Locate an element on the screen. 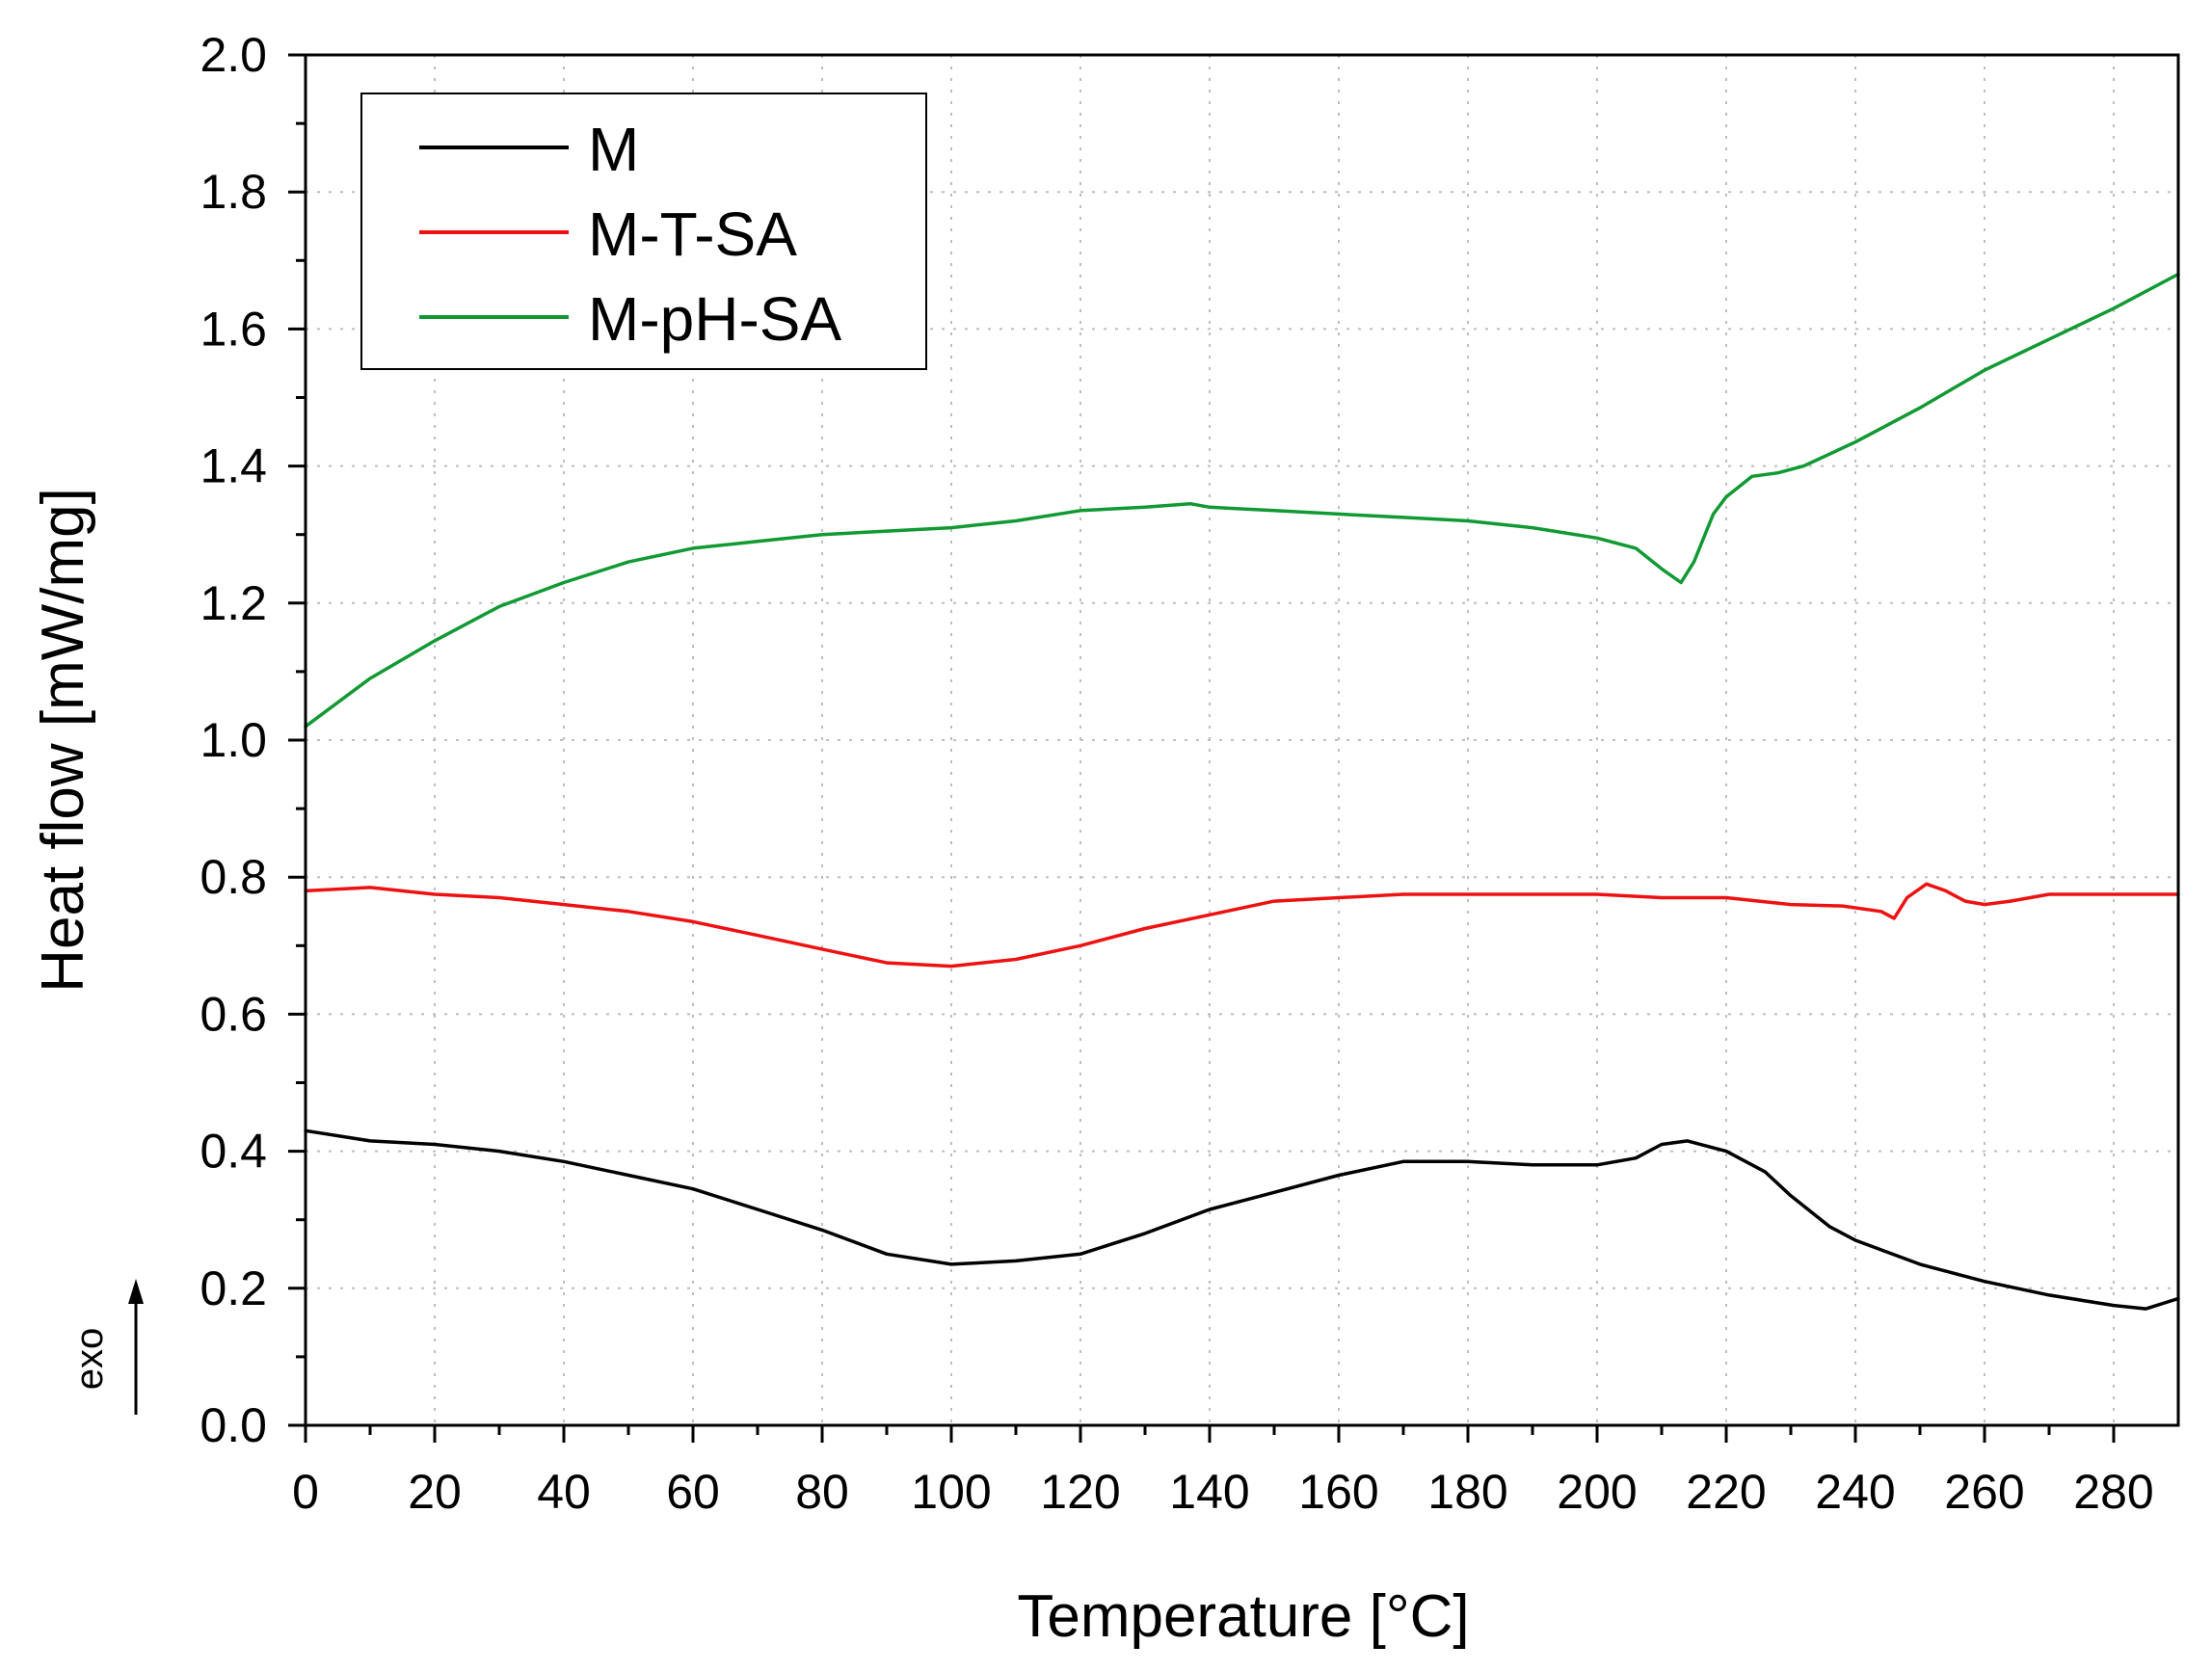  x-tick-label: 280 is located at coordinates (2113, 1492).